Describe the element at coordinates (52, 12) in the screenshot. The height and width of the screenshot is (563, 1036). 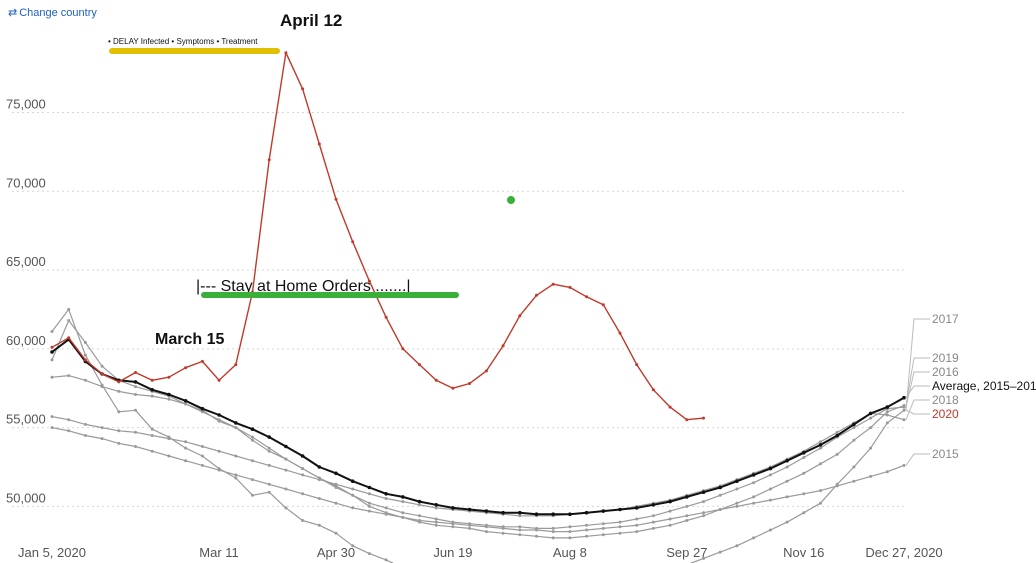
I see `change-country-link: ⇄ Change country` at that location.